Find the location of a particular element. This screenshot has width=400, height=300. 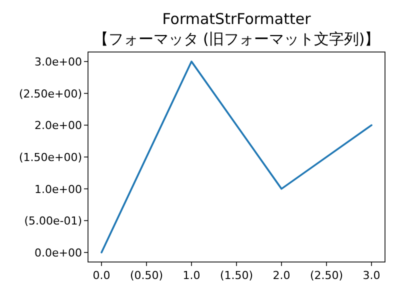

y-tick-label: (2.50e+00) is located at coordinates (50, 93).